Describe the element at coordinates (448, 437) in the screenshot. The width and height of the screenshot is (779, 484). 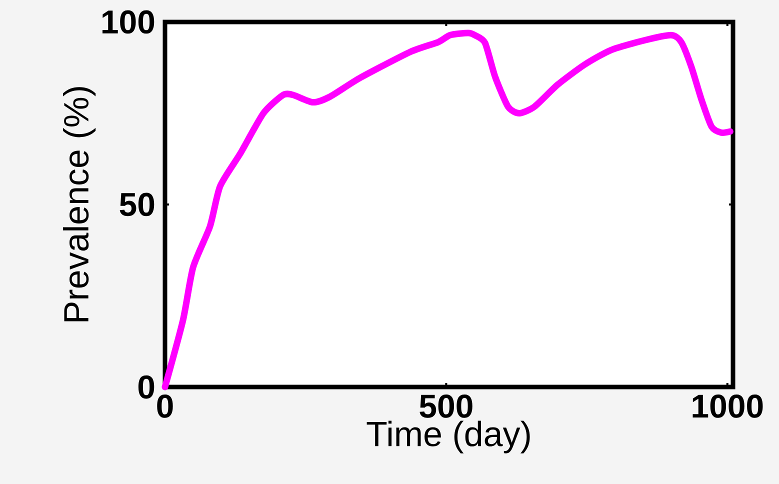
I see `x-axis-title: Time (day)` at that location.